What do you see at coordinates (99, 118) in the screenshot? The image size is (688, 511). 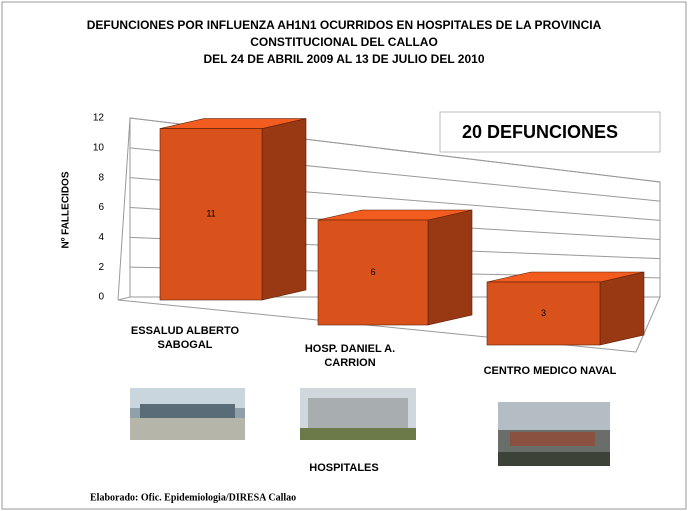 I see `y-tick-label: 12` at bounding box center [99, 118].